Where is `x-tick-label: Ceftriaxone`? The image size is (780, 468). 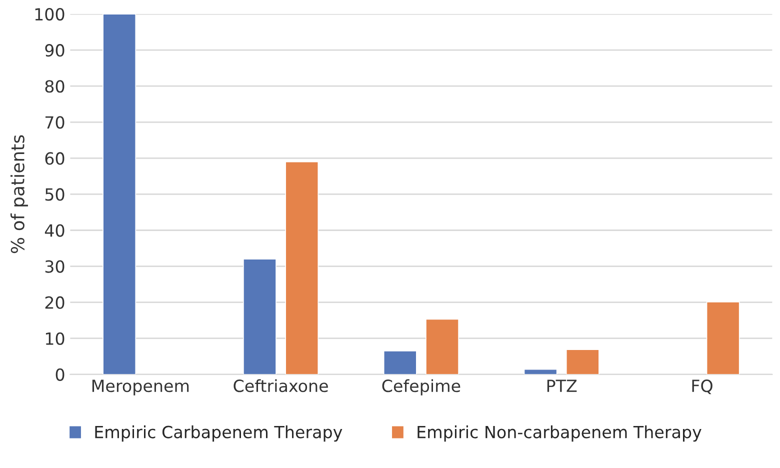
x-tick-label: Ceftriaxone is located at coordinates (281, 385).